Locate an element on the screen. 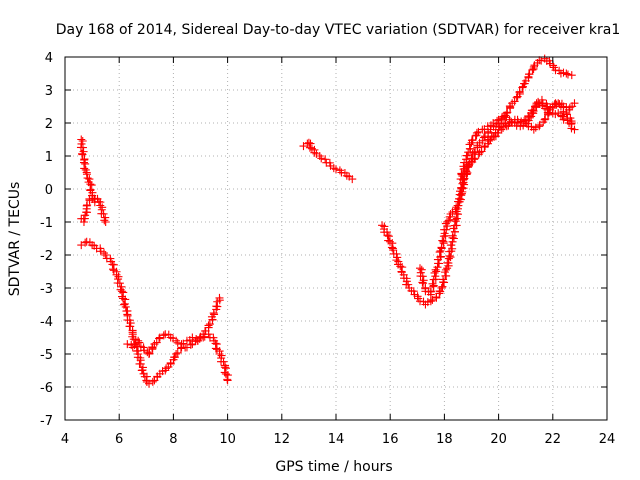 This screenshot has height=480, width=640. y-tick-label: 4 is located at coordinates (49, 58).